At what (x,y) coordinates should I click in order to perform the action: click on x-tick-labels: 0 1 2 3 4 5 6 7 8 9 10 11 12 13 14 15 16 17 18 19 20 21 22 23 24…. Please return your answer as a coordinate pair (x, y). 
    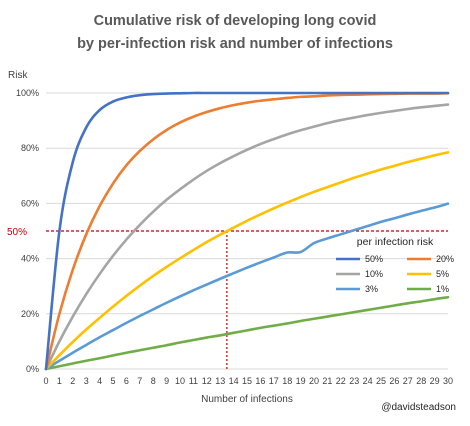
    Looking at the image, I should click on (248, 381).